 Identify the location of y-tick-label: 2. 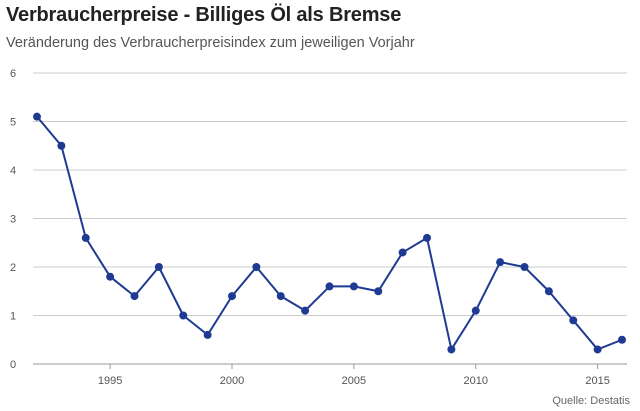
(13, 268).